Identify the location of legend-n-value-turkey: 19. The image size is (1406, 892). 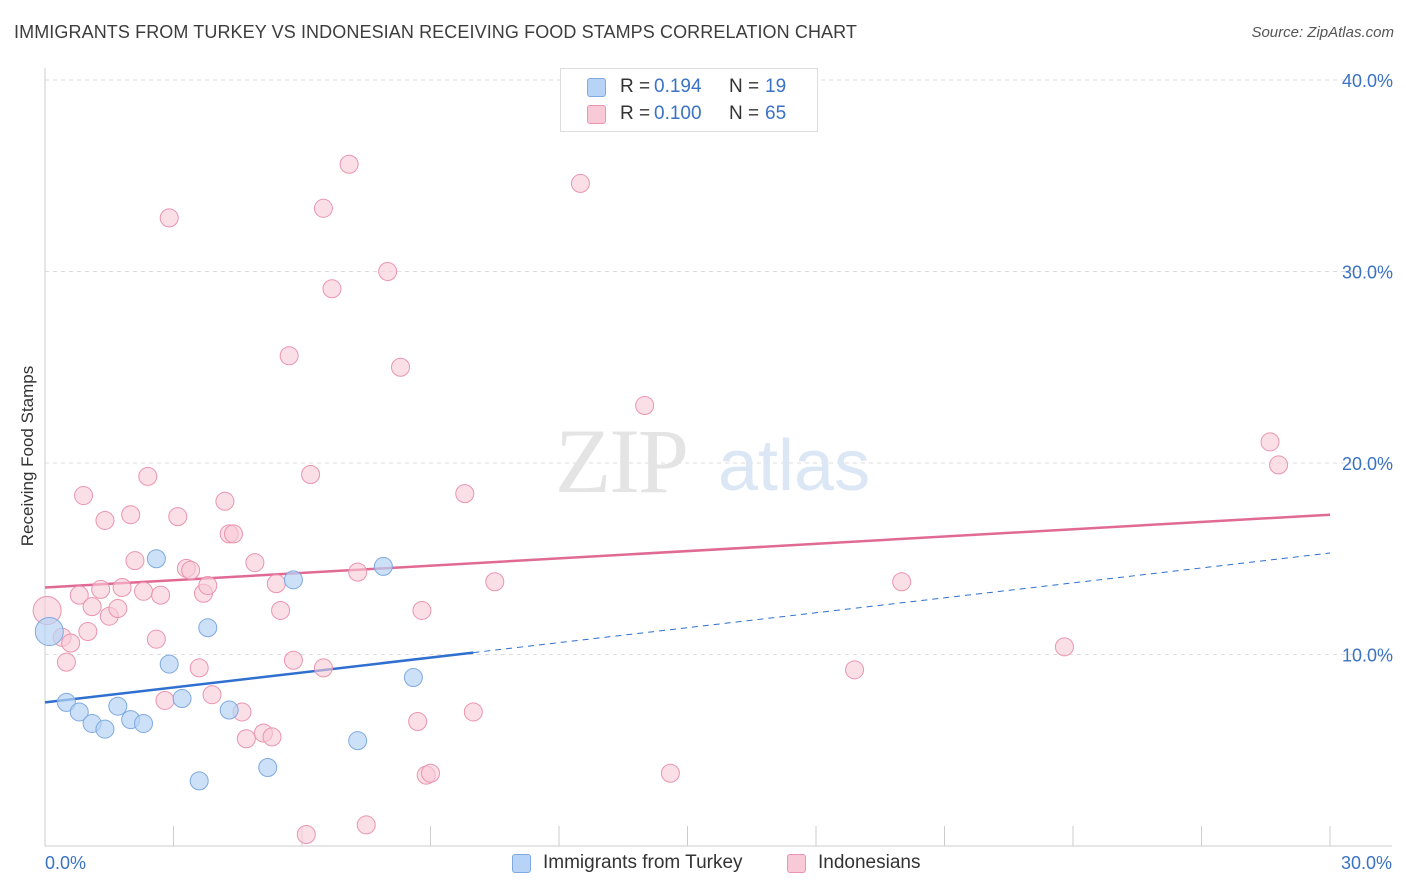
(776, 86).